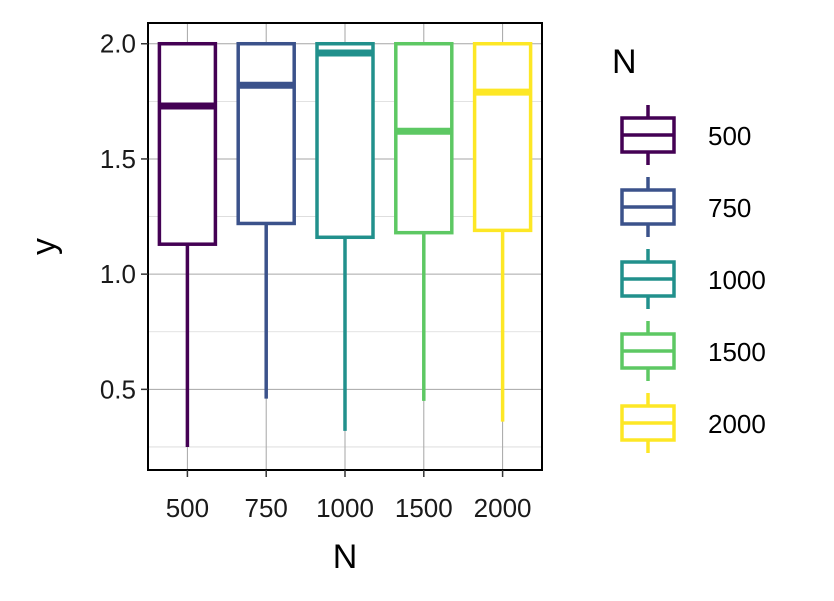 Image resolution: width=834 pixels, height=601 pixels. Describe the element at coordinates (737, 424) in the screenshot. I see `legend-label: 2000` at that location.